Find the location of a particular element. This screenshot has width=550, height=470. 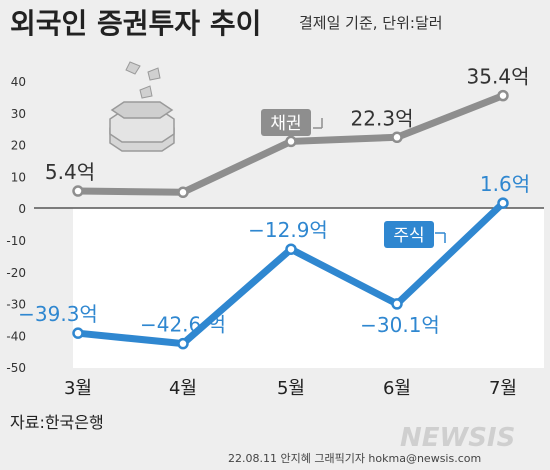

y-axis: 40 30 20 10 0 -10 -20 -30 -40 -50 is located at coordinates (16, 225).